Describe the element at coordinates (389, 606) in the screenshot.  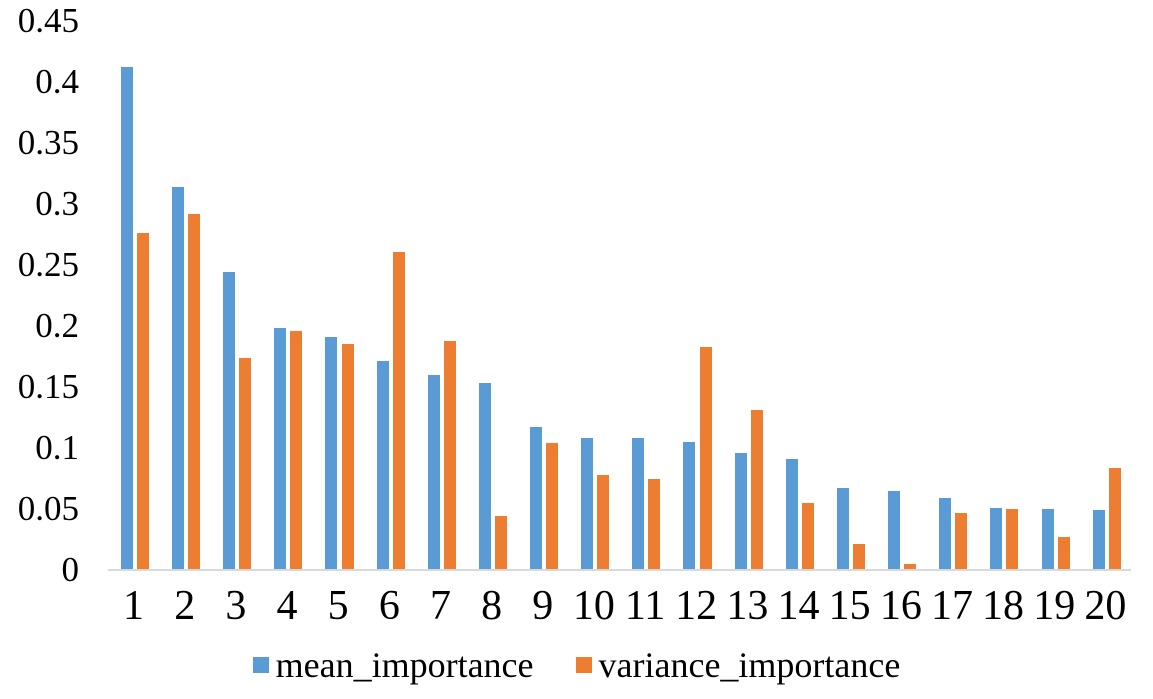
I see `x-tick-label-6: 6` at that location.